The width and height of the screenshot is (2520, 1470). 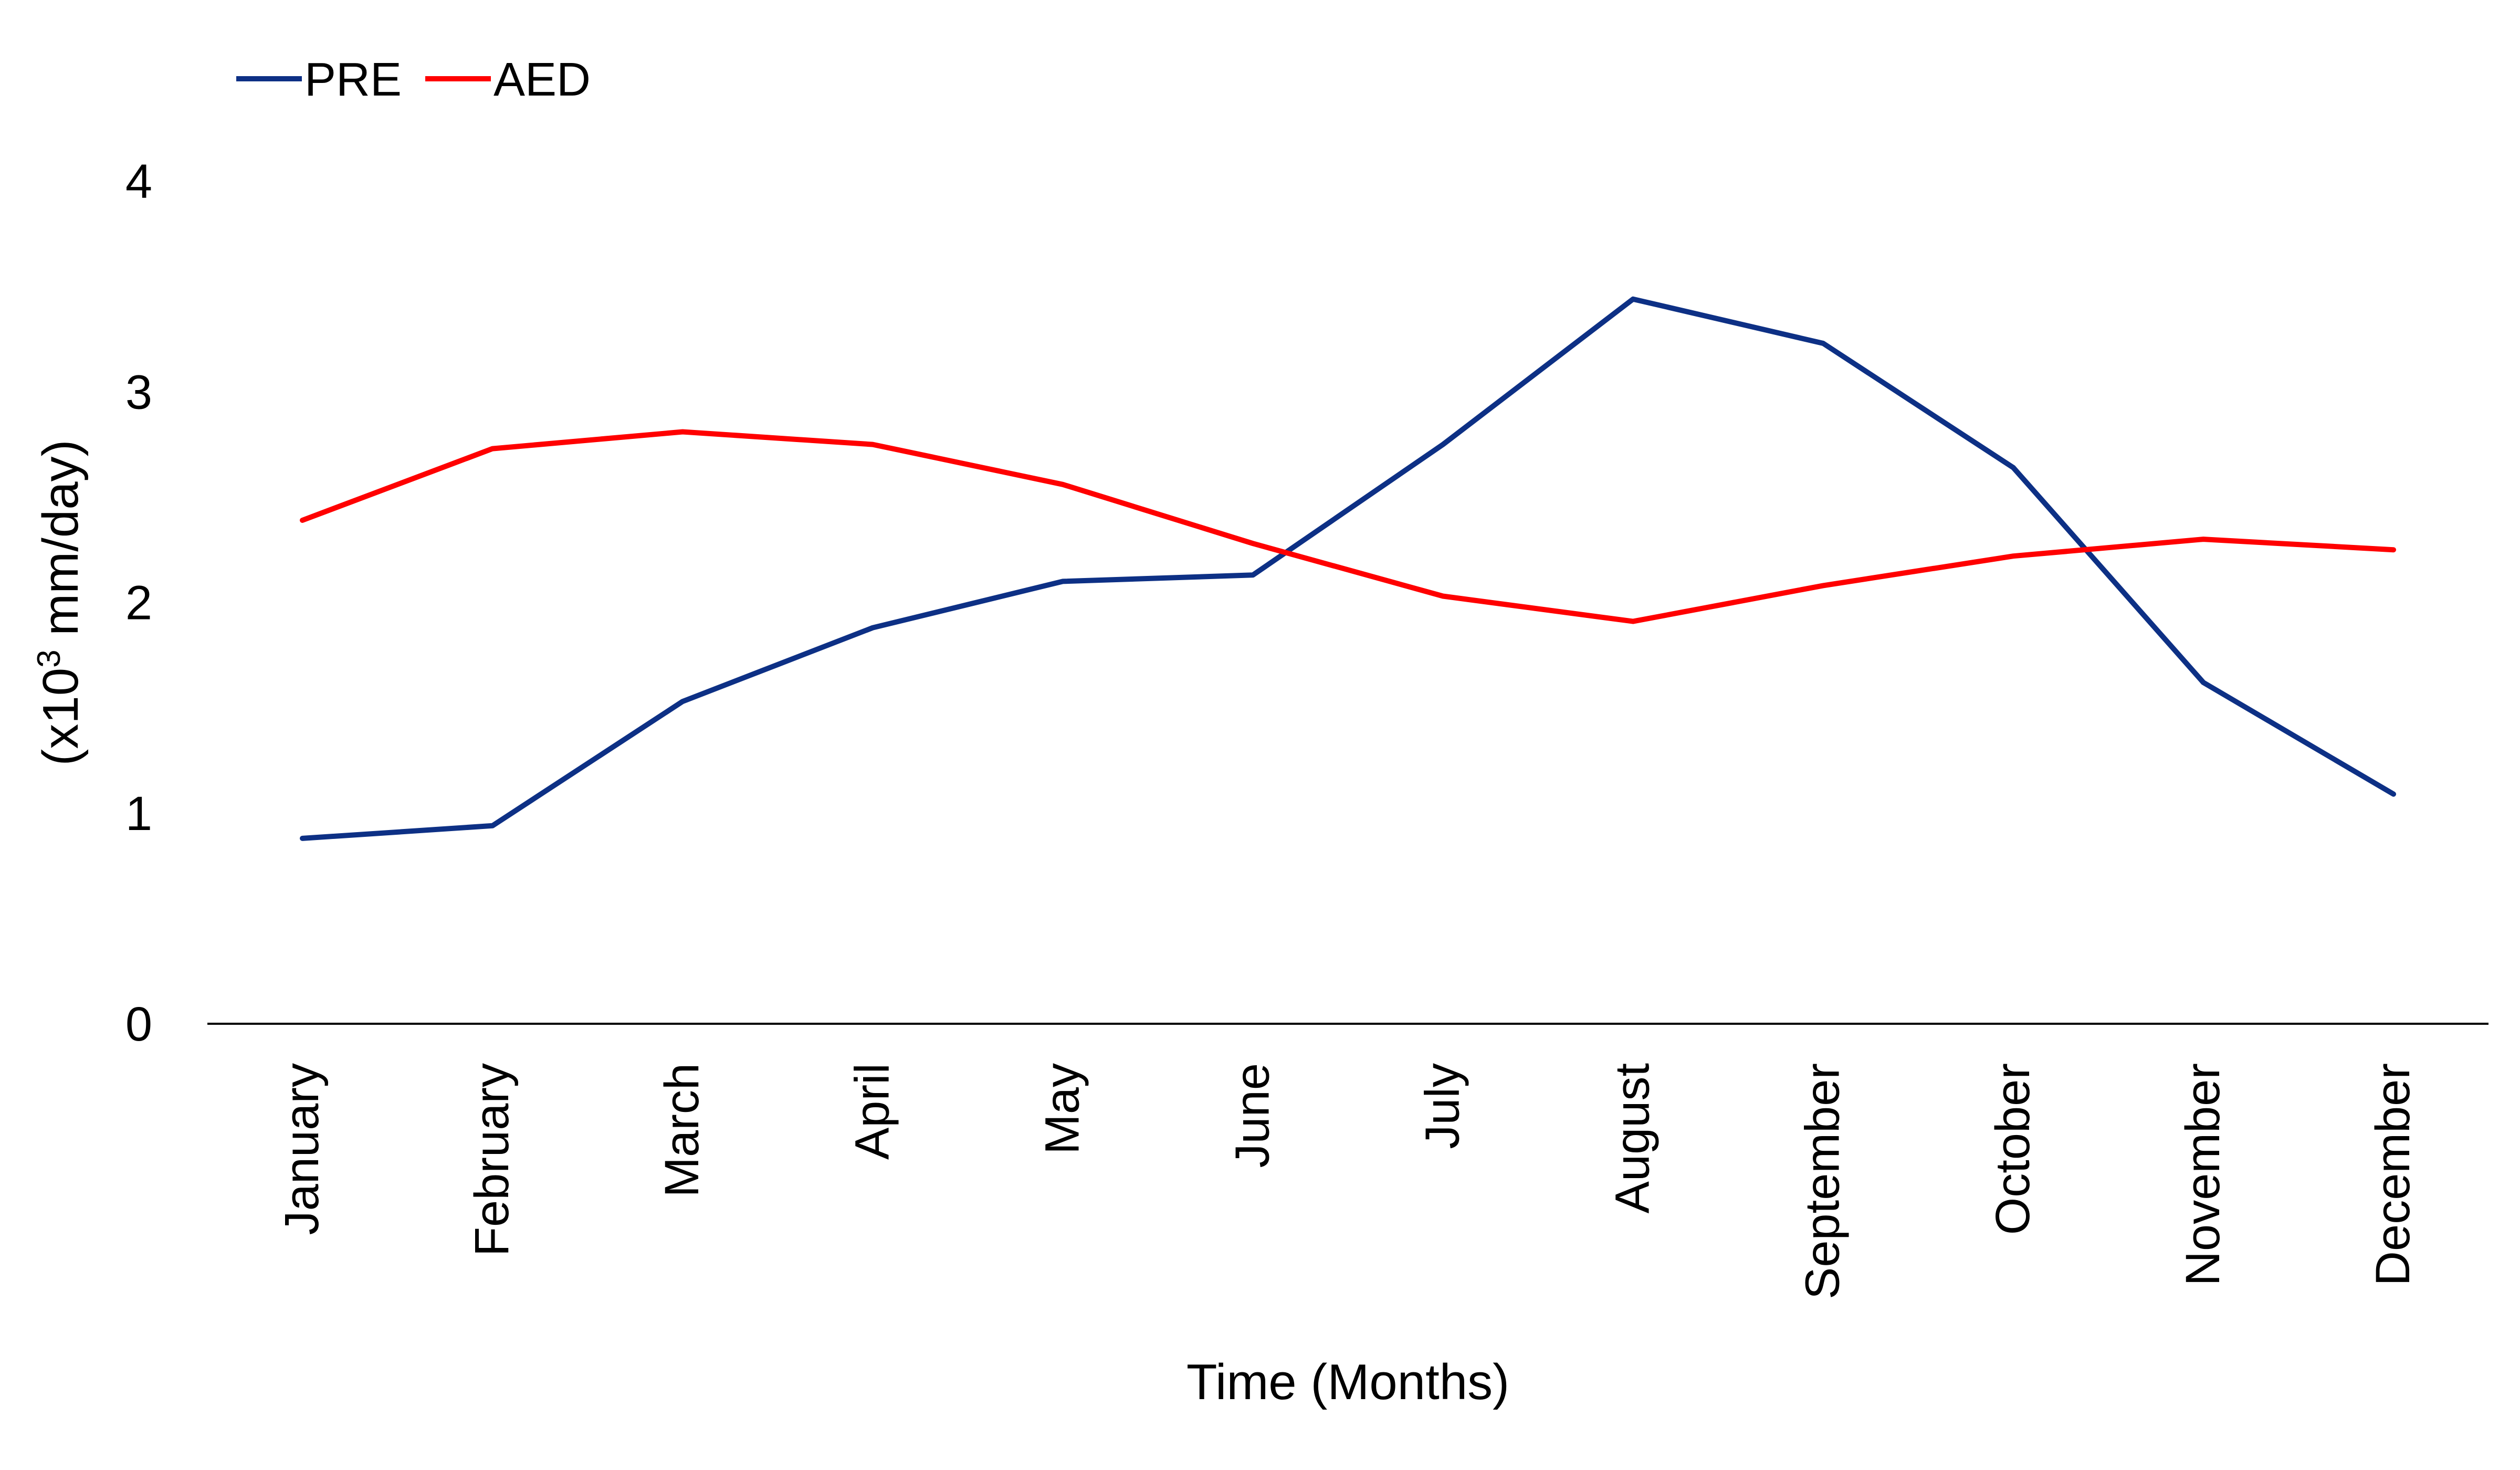 What do you see at coordinates (872, 1111) in the screenshot?
I see `x-tick-label: April` at bounding box center [872, 1111].